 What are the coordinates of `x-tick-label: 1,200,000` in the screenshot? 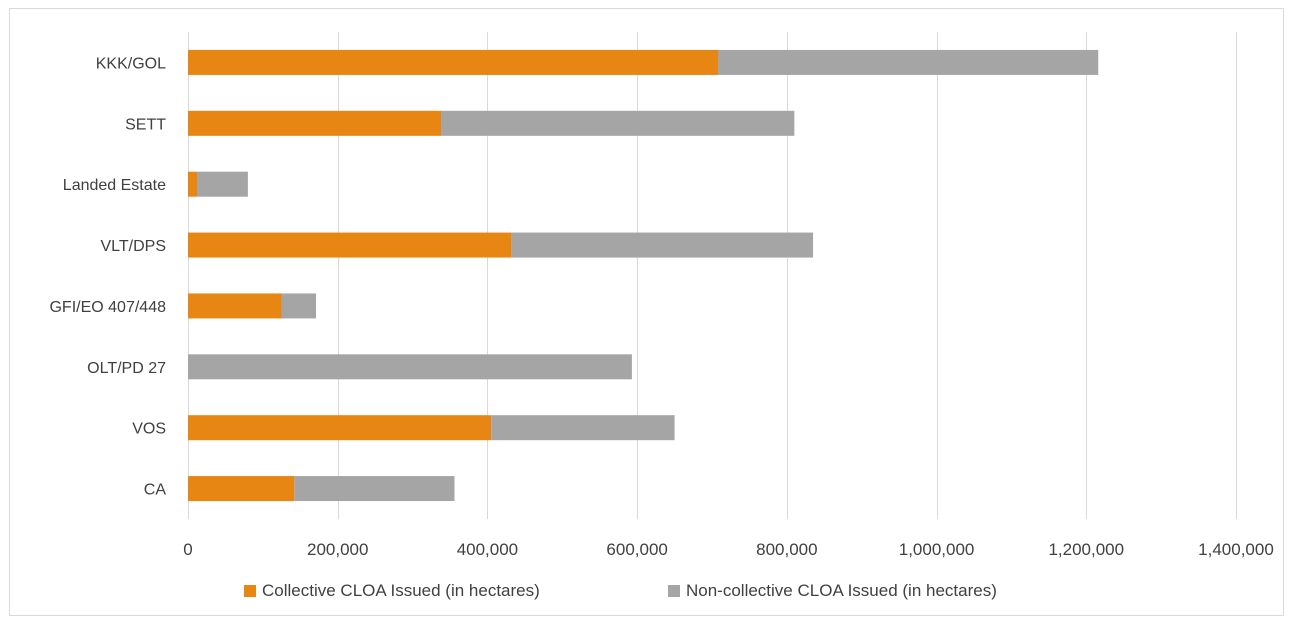 It's located at (1086, 549).